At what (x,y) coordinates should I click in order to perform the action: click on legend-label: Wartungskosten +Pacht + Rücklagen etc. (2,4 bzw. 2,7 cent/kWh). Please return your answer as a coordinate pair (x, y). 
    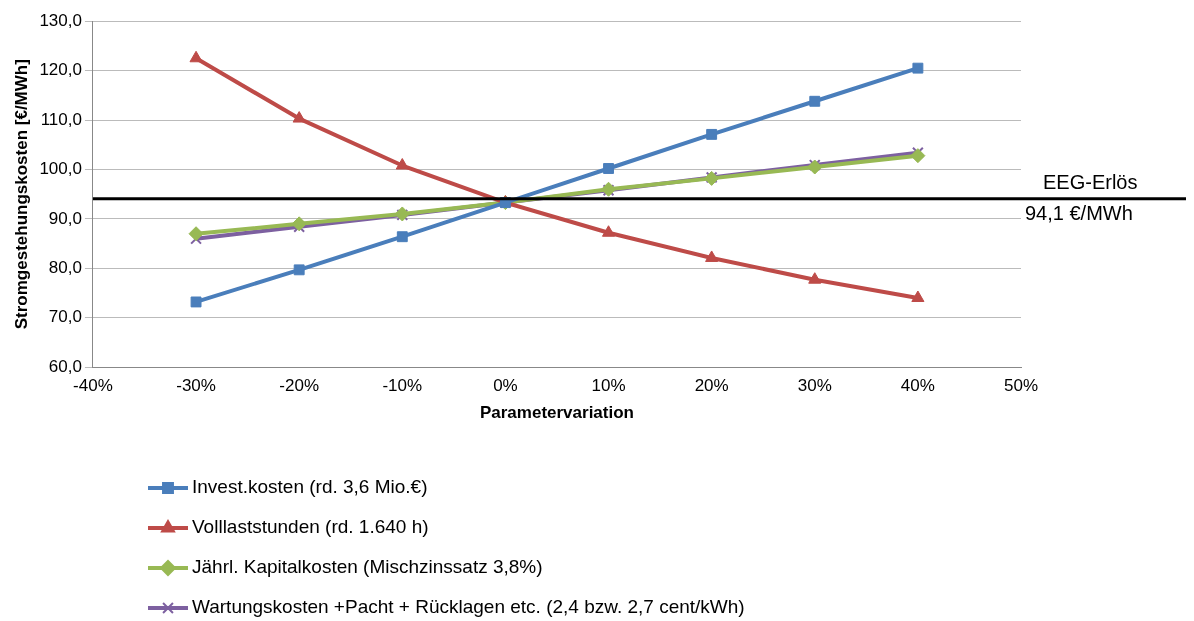
    Looking at the image, I should click on (468, 607).